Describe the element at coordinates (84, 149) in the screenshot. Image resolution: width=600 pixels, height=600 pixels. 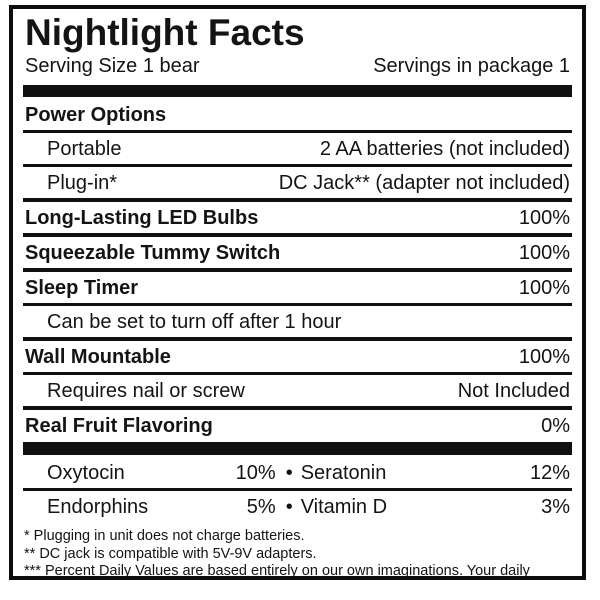
I see `row-label: Portable` at that location.